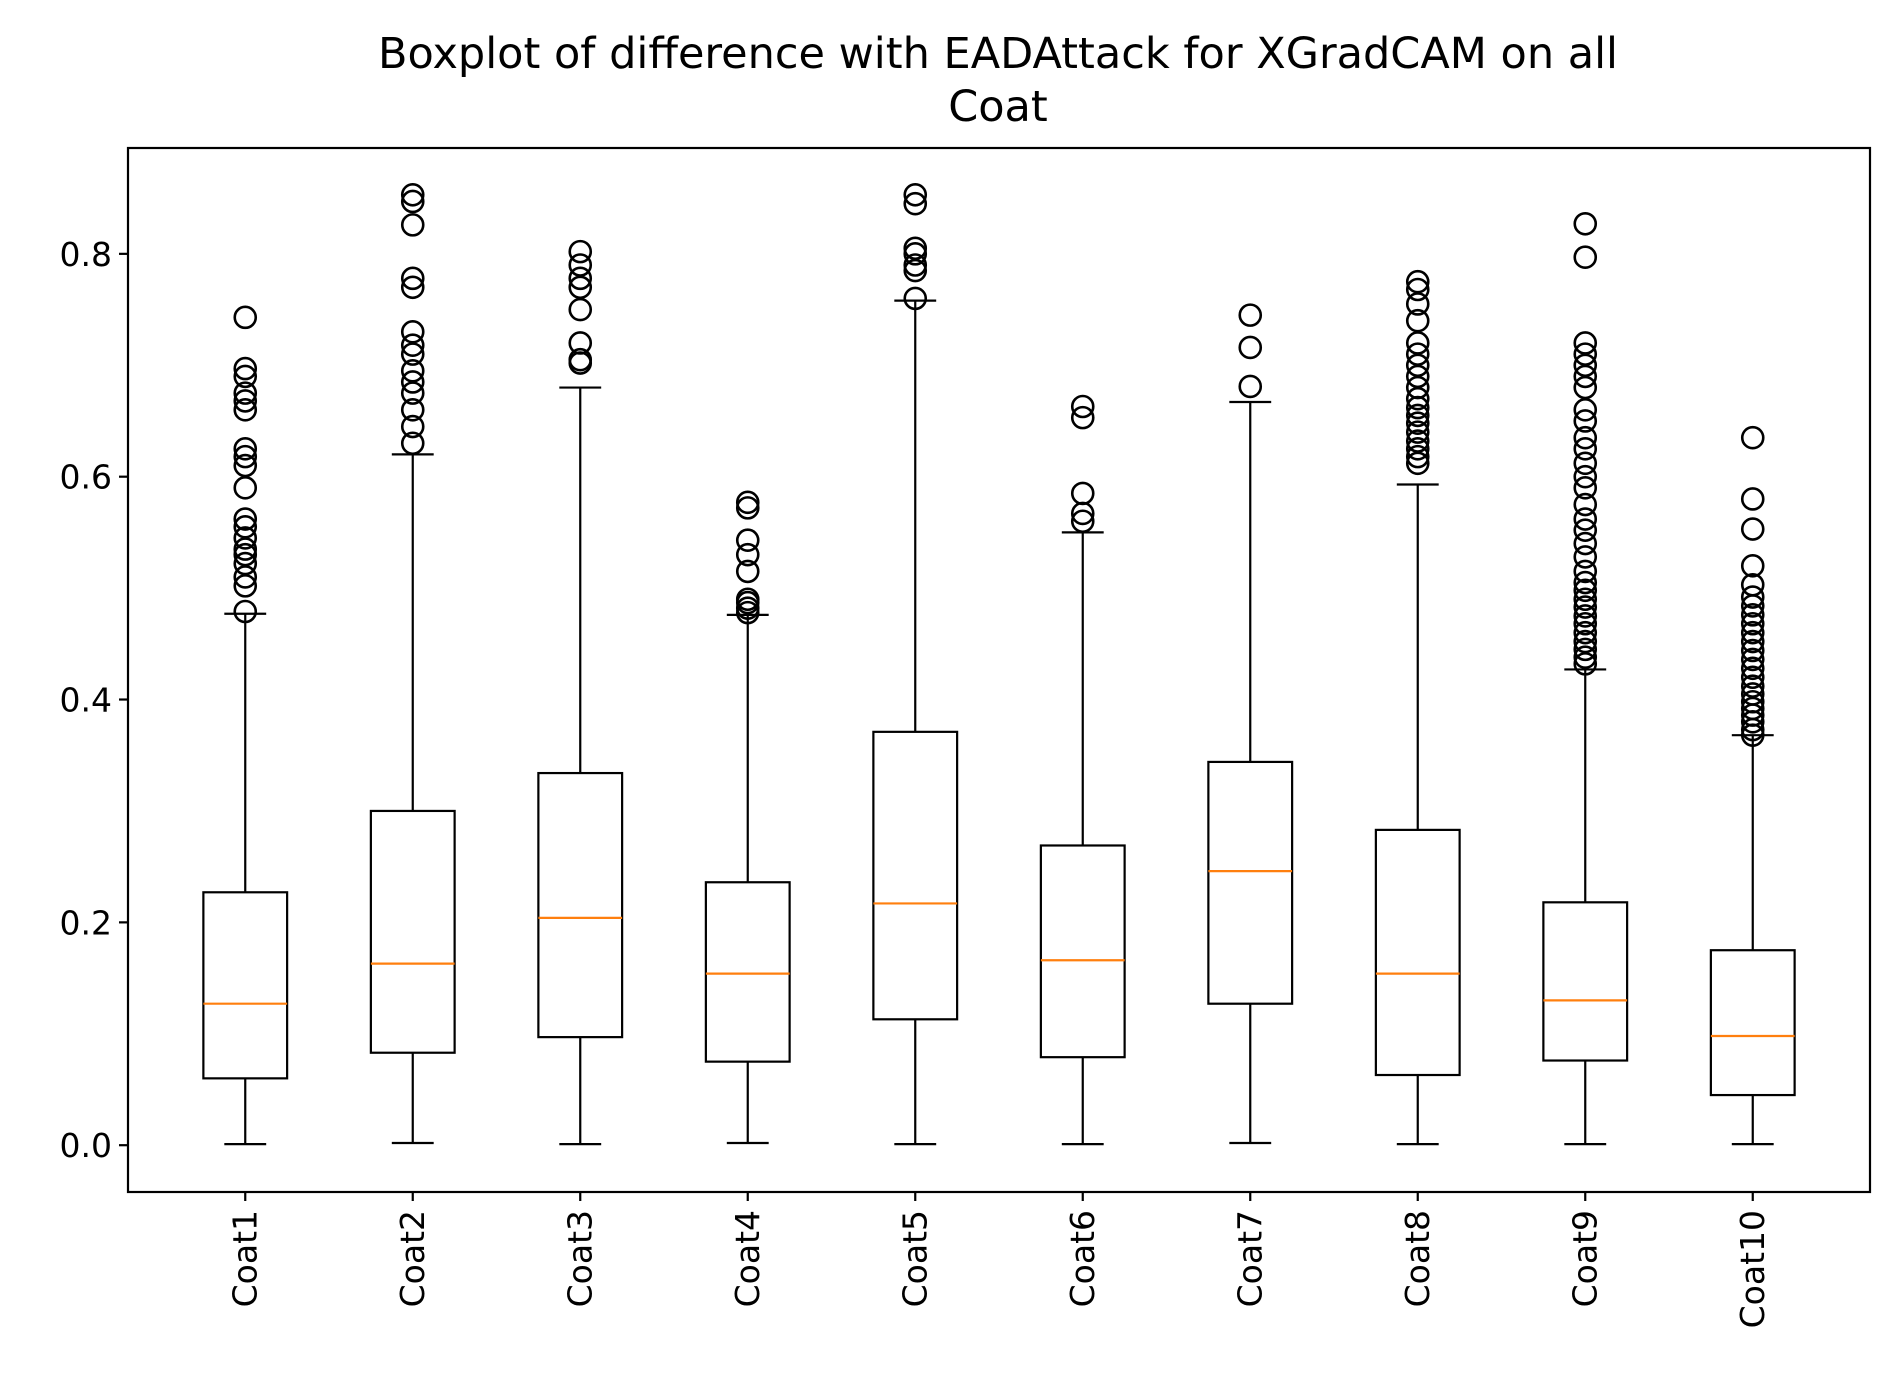 This screenshot has width=1890, height=1398. What do you see at coordinates (579, 1258) in the screenshot?
I see `x-tick-label: Coat3` at bounding box center [579, 1258].